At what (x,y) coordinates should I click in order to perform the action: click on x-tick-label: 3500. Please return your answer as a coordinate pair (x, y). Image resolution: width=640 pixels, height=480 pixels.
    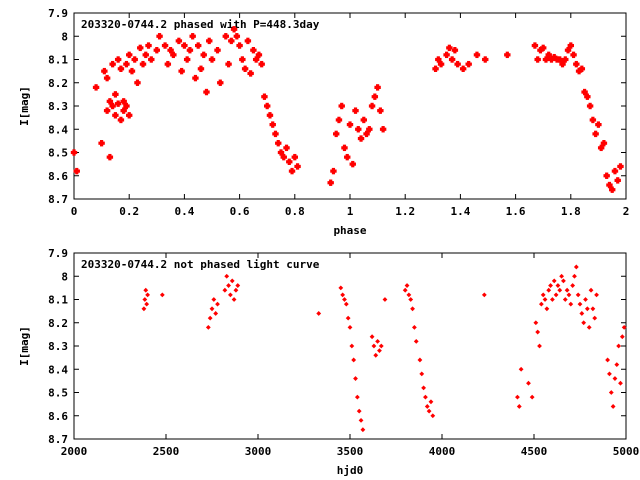
    Looking at the image, I should click on (350, 451).